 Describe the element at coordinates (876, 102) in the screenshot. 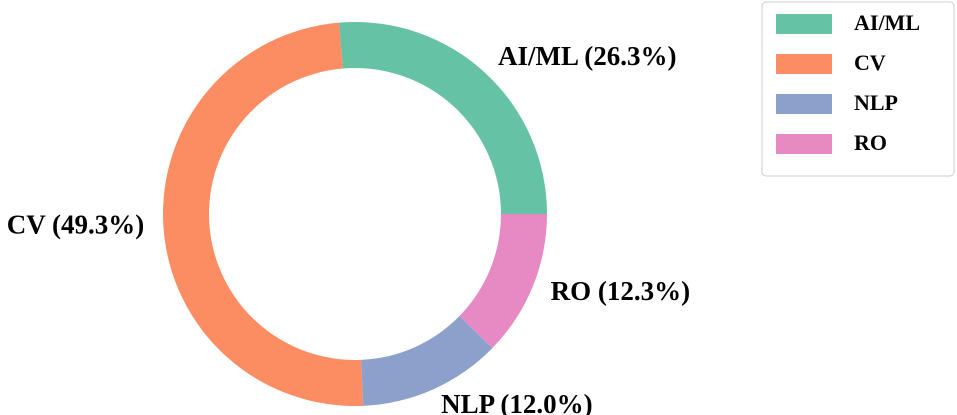

I see `legend-label: NLP` at that location.